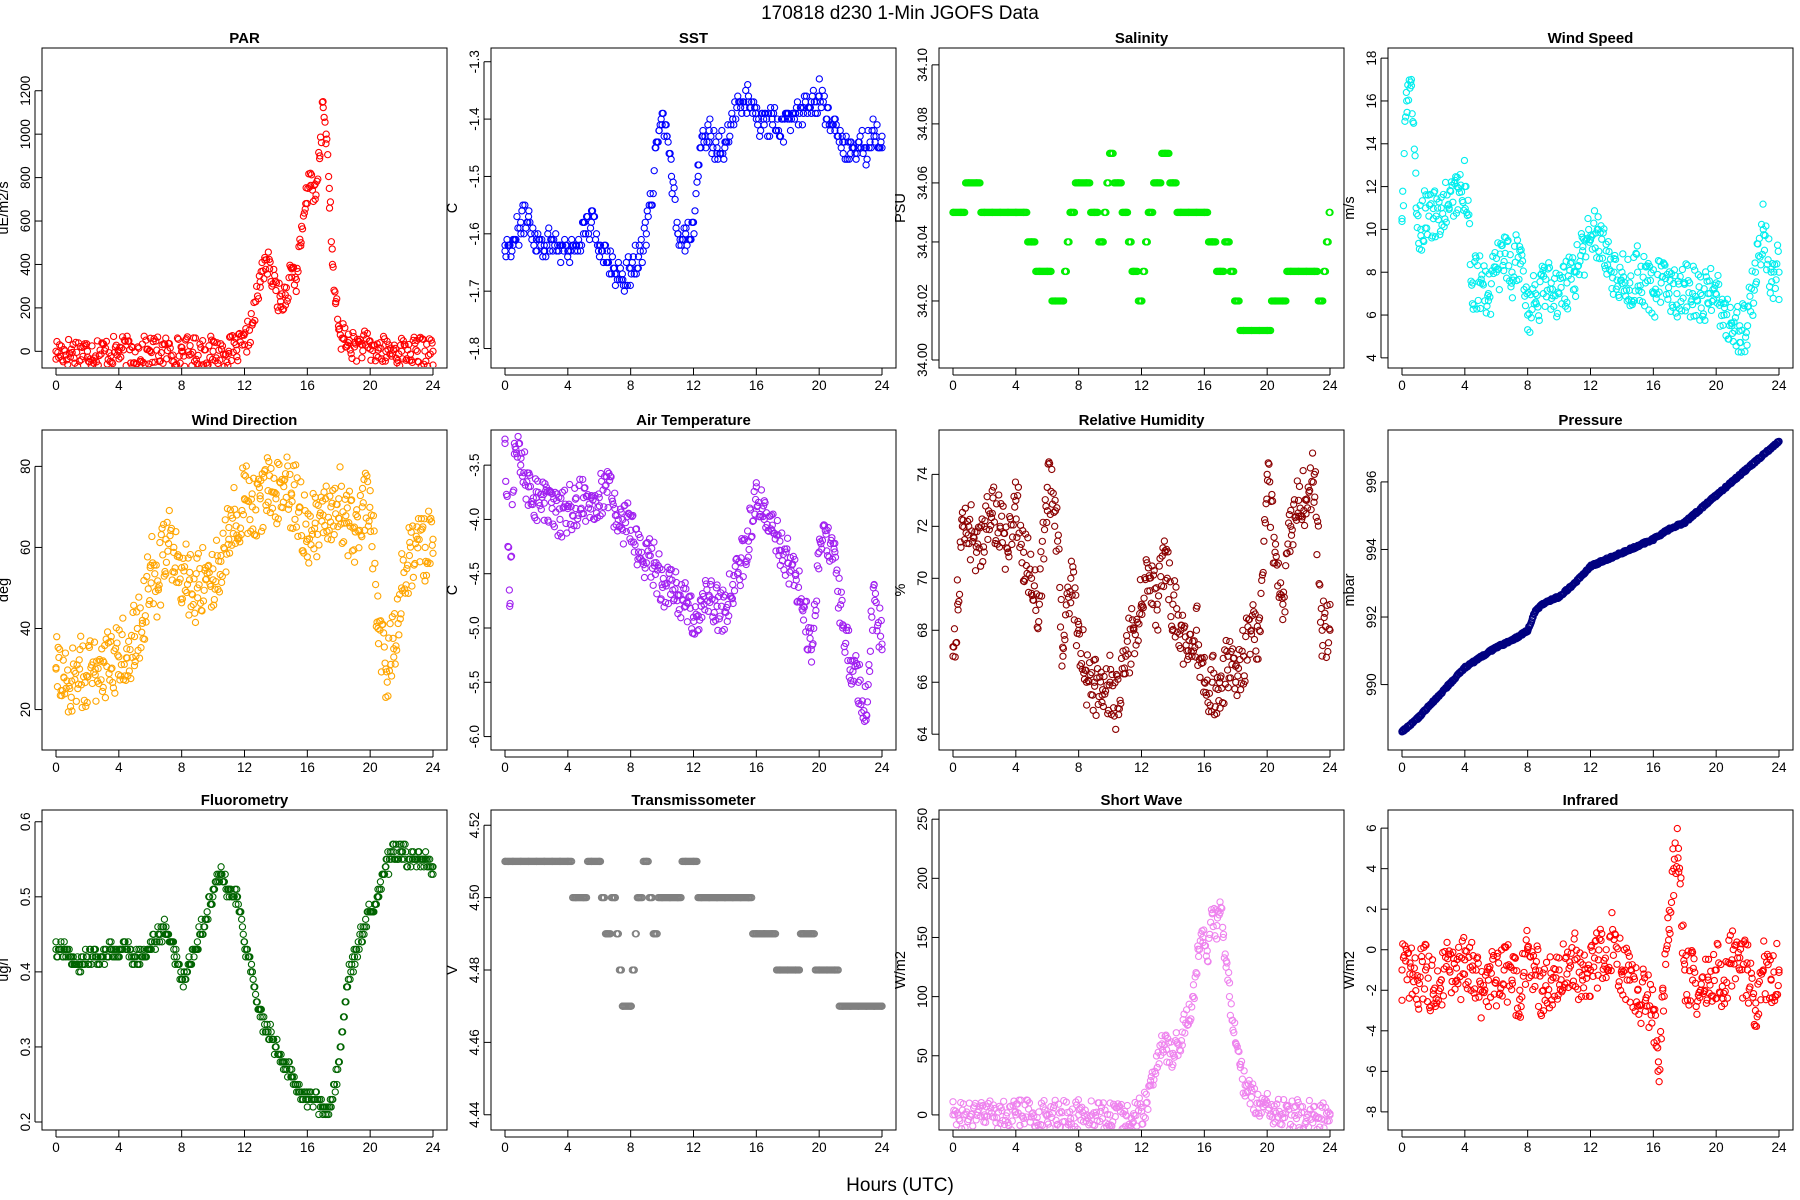 Image resolution: width=1800 pixels, height=1200 pixels. Describe the element at coordinates (245, 420) in the screenshot. I see `panel-title: Wind Direction` at that location.